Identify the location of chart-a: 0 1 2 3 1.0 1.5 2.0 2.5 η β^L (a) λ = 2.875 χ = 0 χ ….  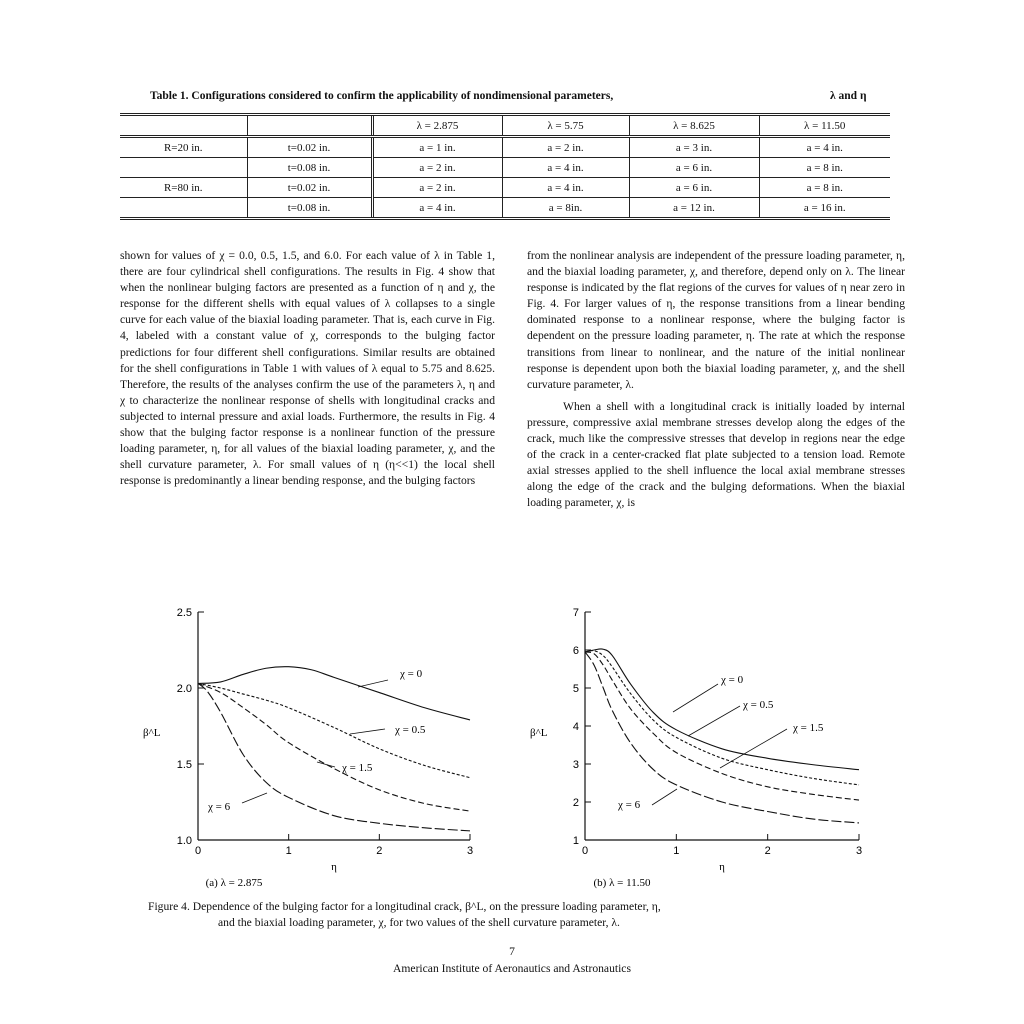
(308, 748).